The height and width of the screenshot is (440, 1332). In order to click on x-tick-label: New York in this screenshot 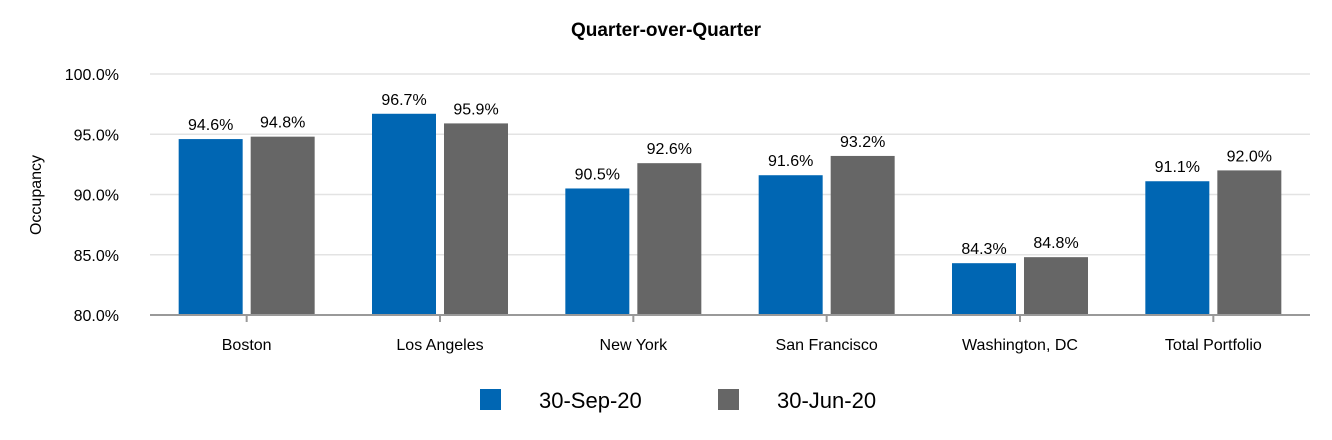, I will do `click(634, 345)`.